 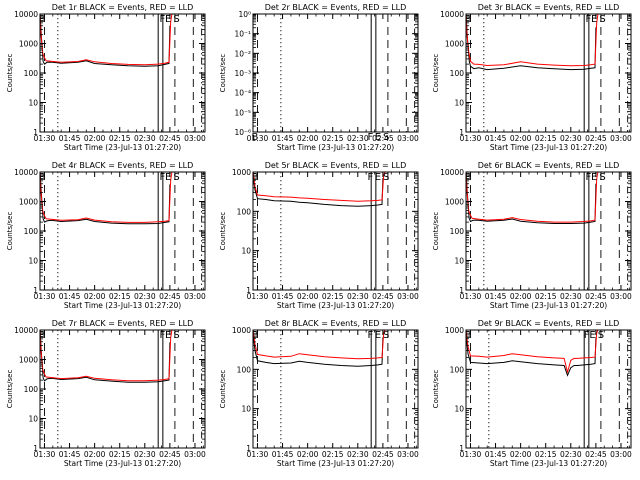 What do you see at coordinates (521, 138) in the screenshot?
I see `x-tick-label: 02:00` at bounding box center [521, 138].